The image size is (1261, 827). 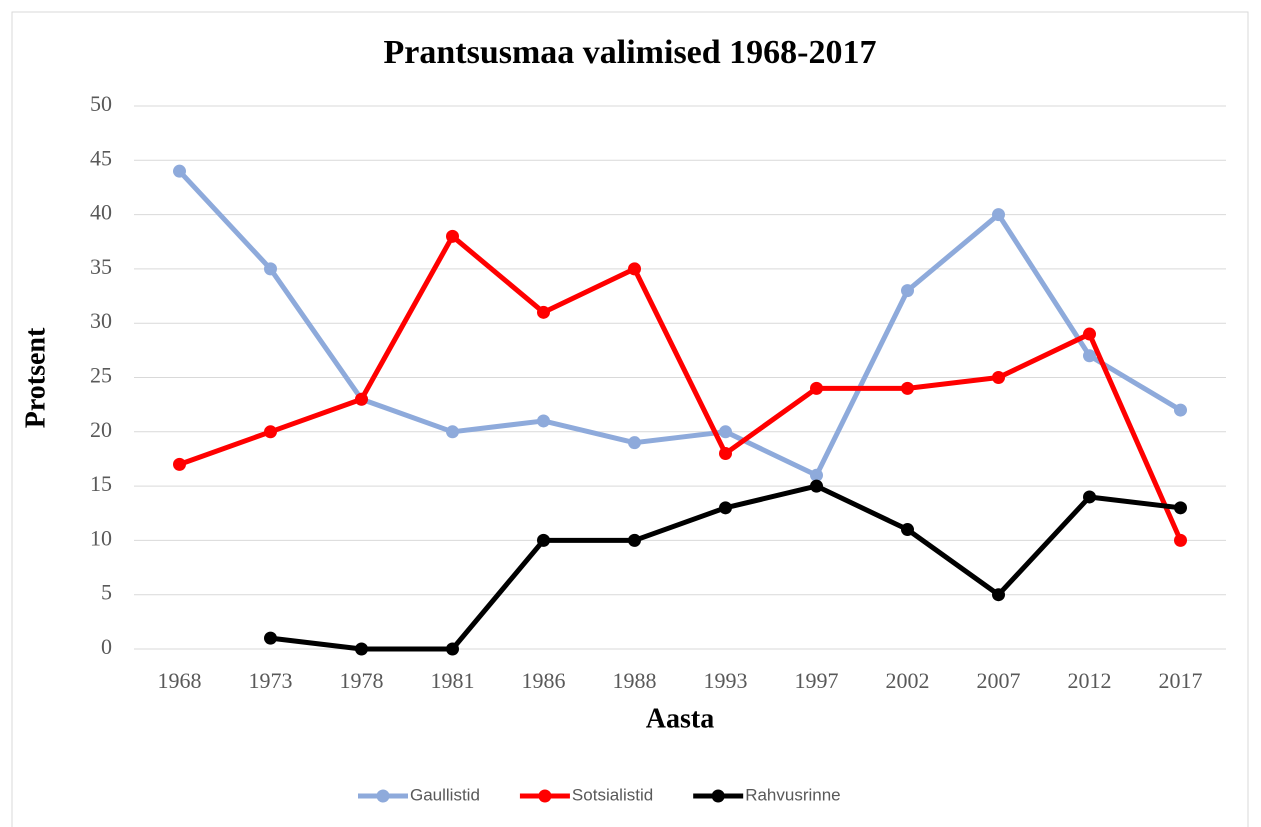 What do you see at coordinates (445, 794) in the screenshot?
I see `legend-label: Gaullistid` at bounding box center [445, 794].